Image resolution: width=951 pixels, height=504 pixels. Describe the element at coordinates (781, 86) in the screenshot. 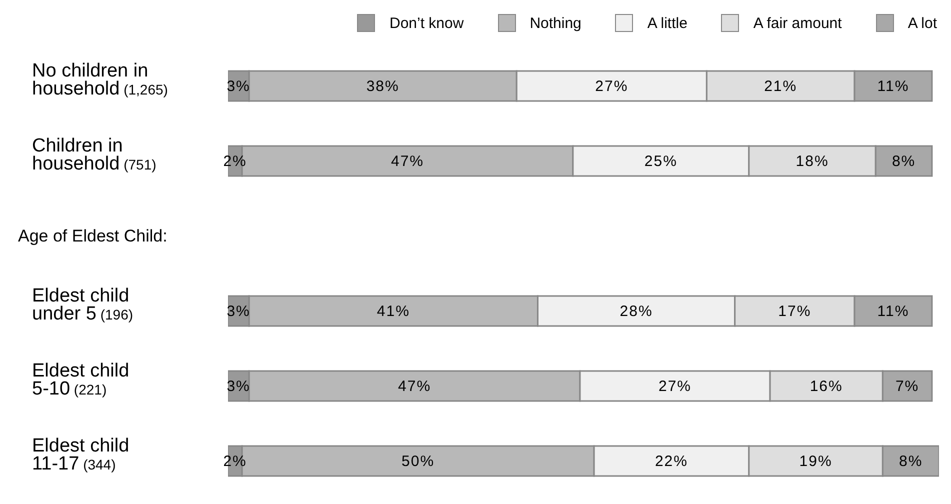

I see `data-label: 21%` at that location.